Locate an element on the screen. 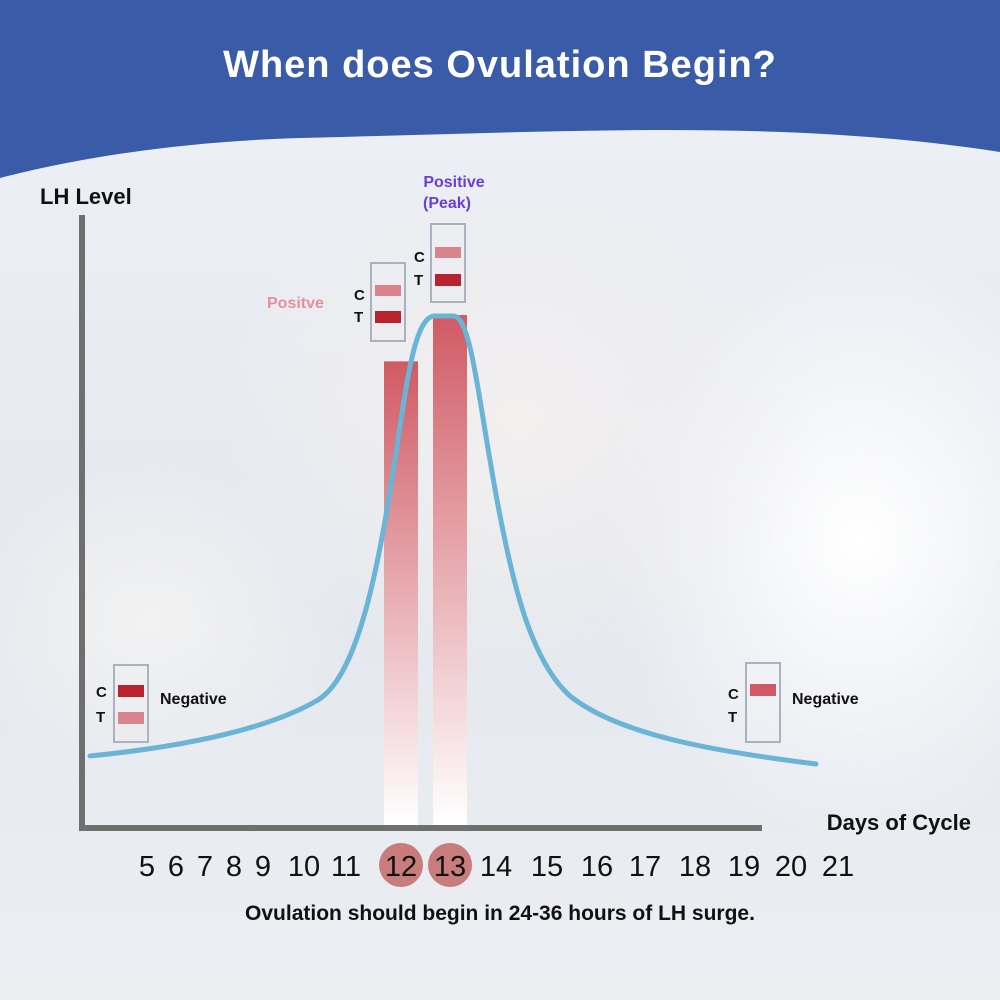  x-tick-9: 9 is located at coordinates (263, 867).